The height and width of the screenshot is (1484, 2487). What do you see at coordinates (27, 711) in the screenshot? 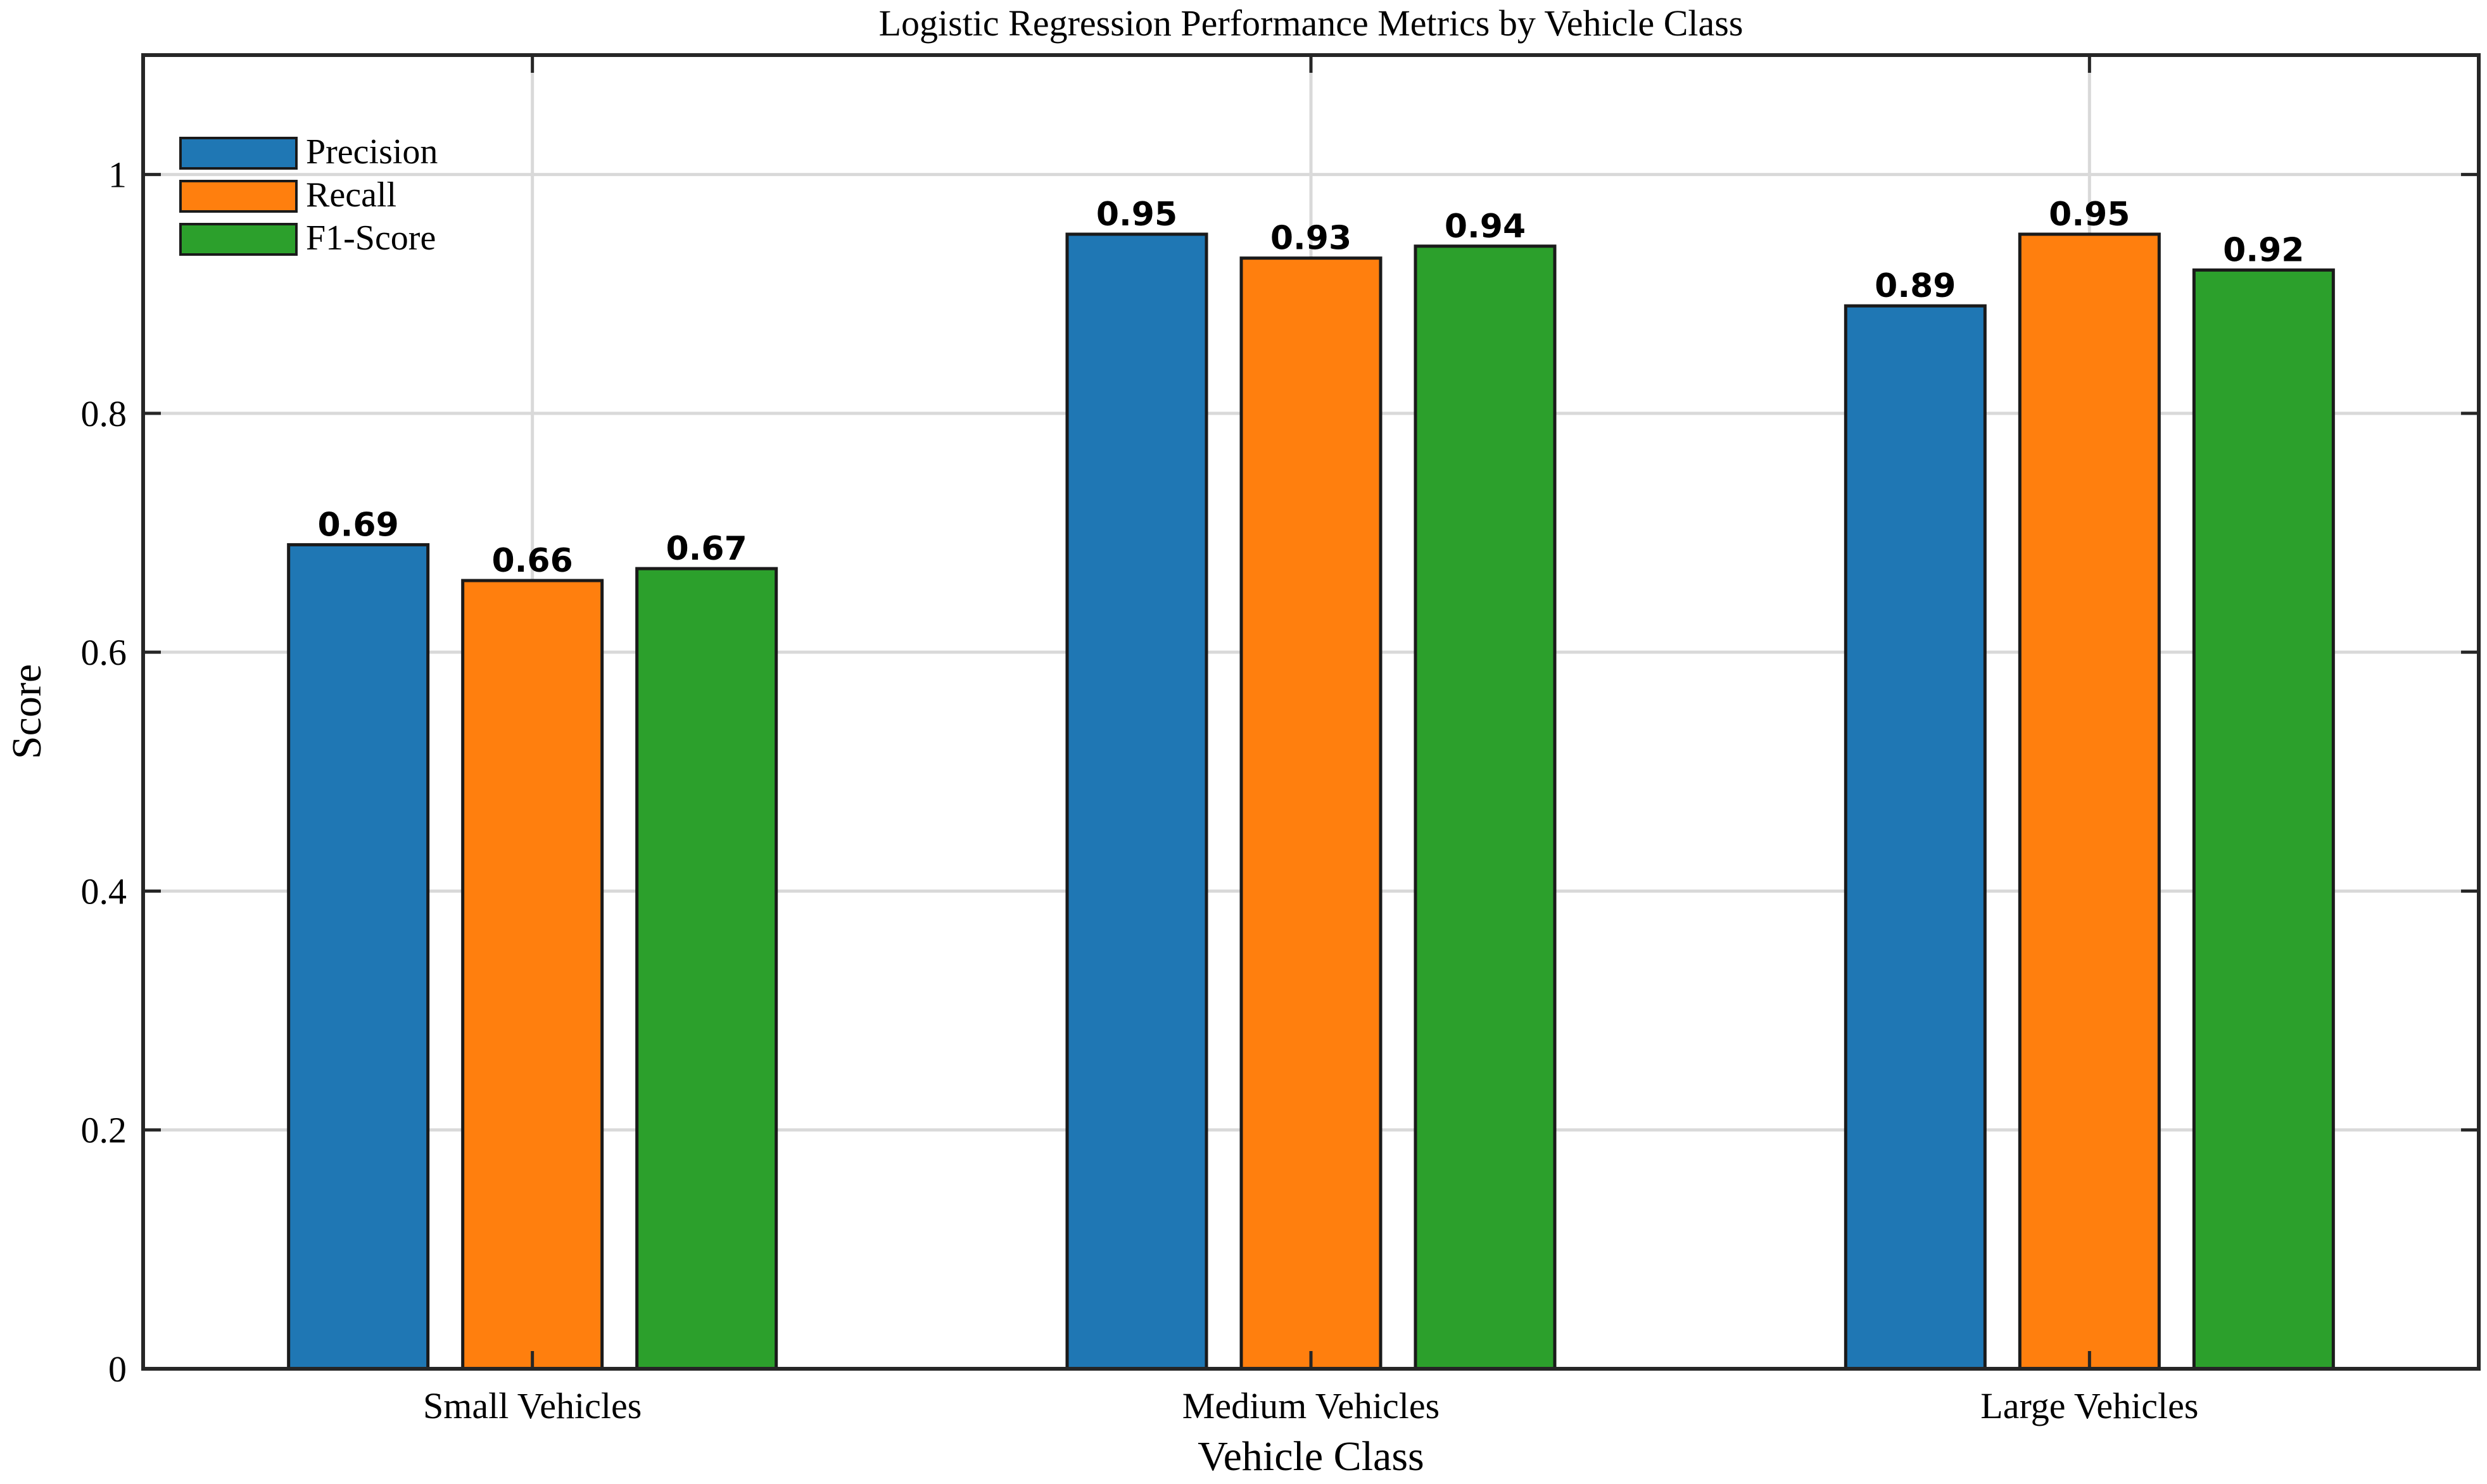
I see `y-axis-label: Score` at bounding box center [27, 711].